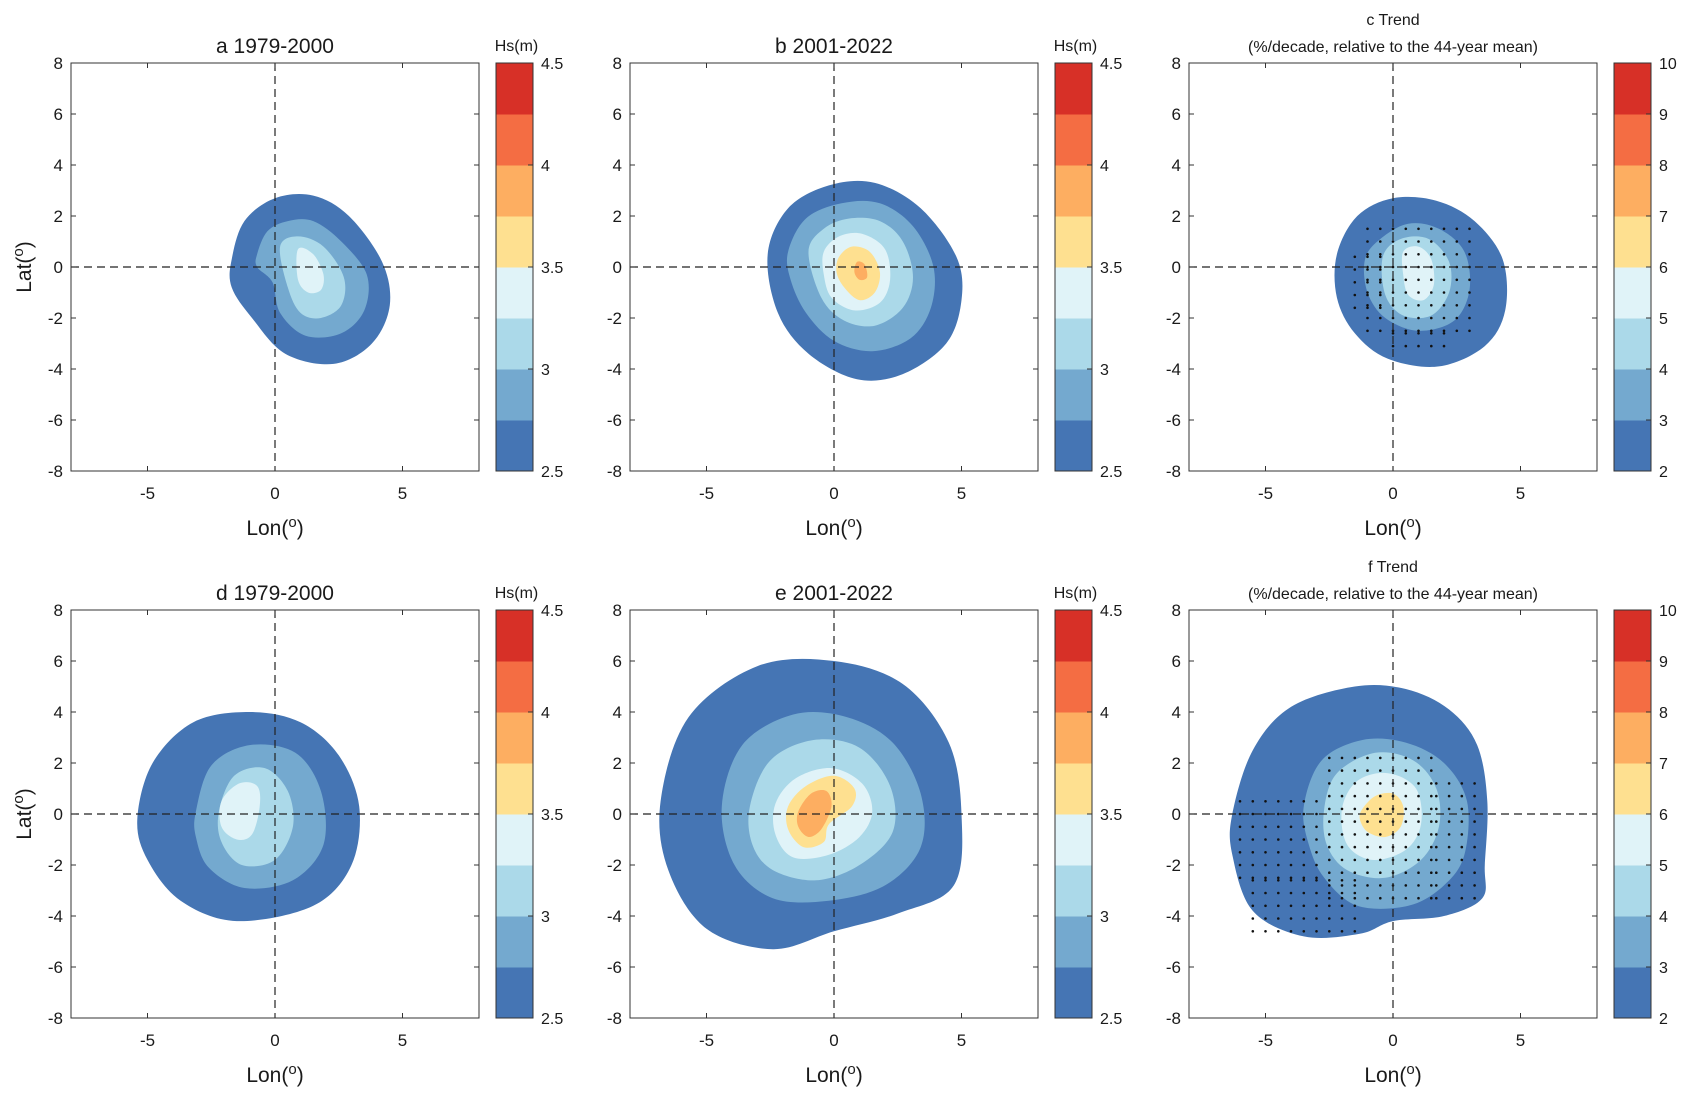 The height and width of the screenshot is (1096, 1693). What do you see at coordinates (617, 712) in the screenshot?
I see `y-tick-label: 4` at bounding box center [617, 712].